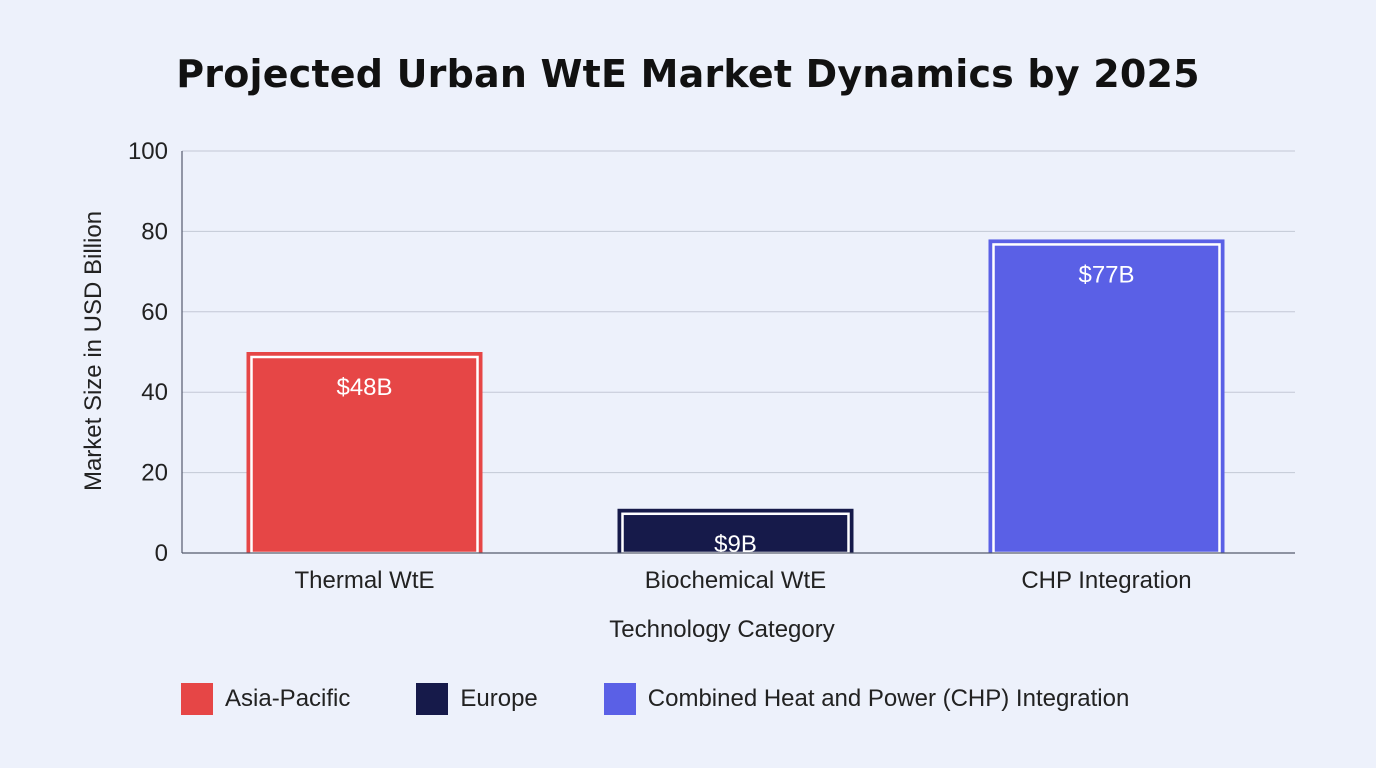  I want to click on legend-item-asia-pacific: Asia-Pacific, so click(265, 699).